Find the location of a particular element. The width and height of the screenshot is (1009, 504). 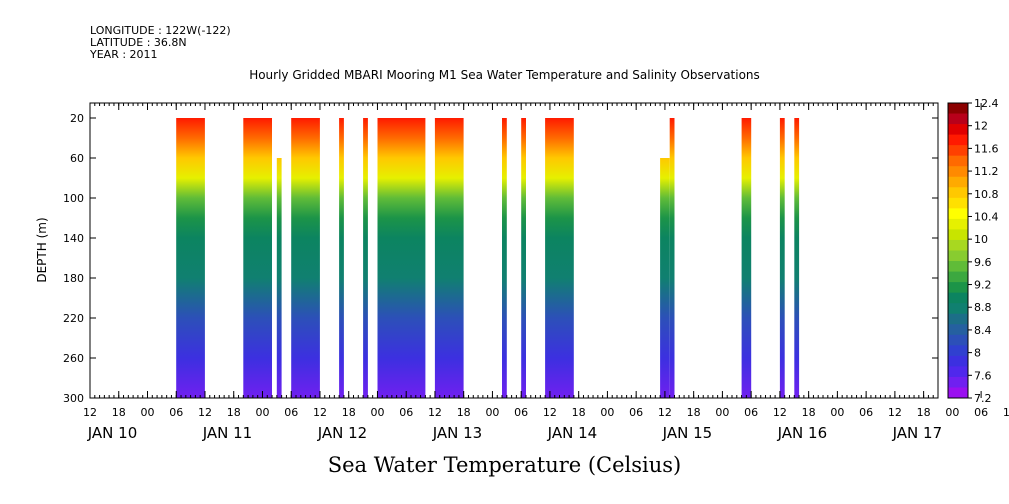

y-tick-label: 20 is located at coordinates (77, 118).